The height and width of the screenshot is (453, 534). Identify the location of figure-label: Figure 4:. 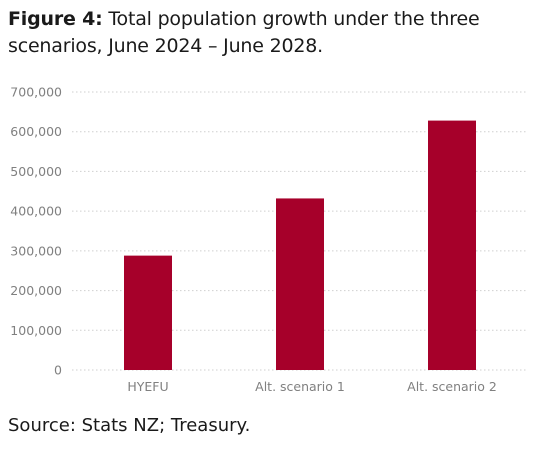
(55, 19).